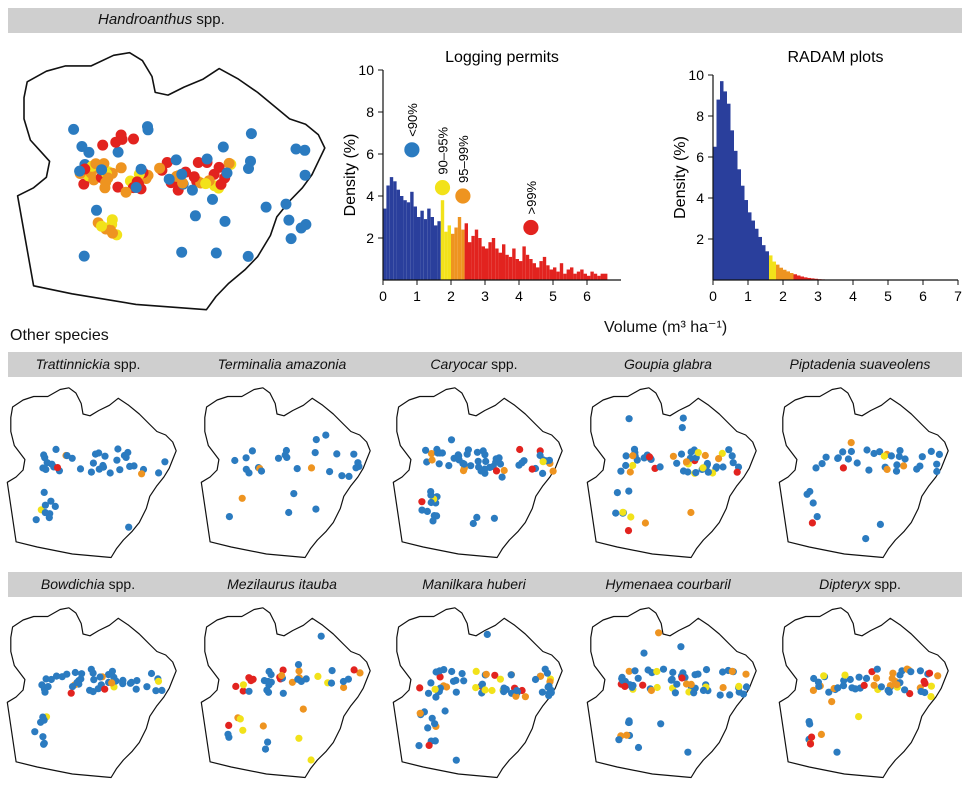 This screenshot has width=962, height=794. I want to click on species-name: Mezilaurus itauba, so click(282, 584).